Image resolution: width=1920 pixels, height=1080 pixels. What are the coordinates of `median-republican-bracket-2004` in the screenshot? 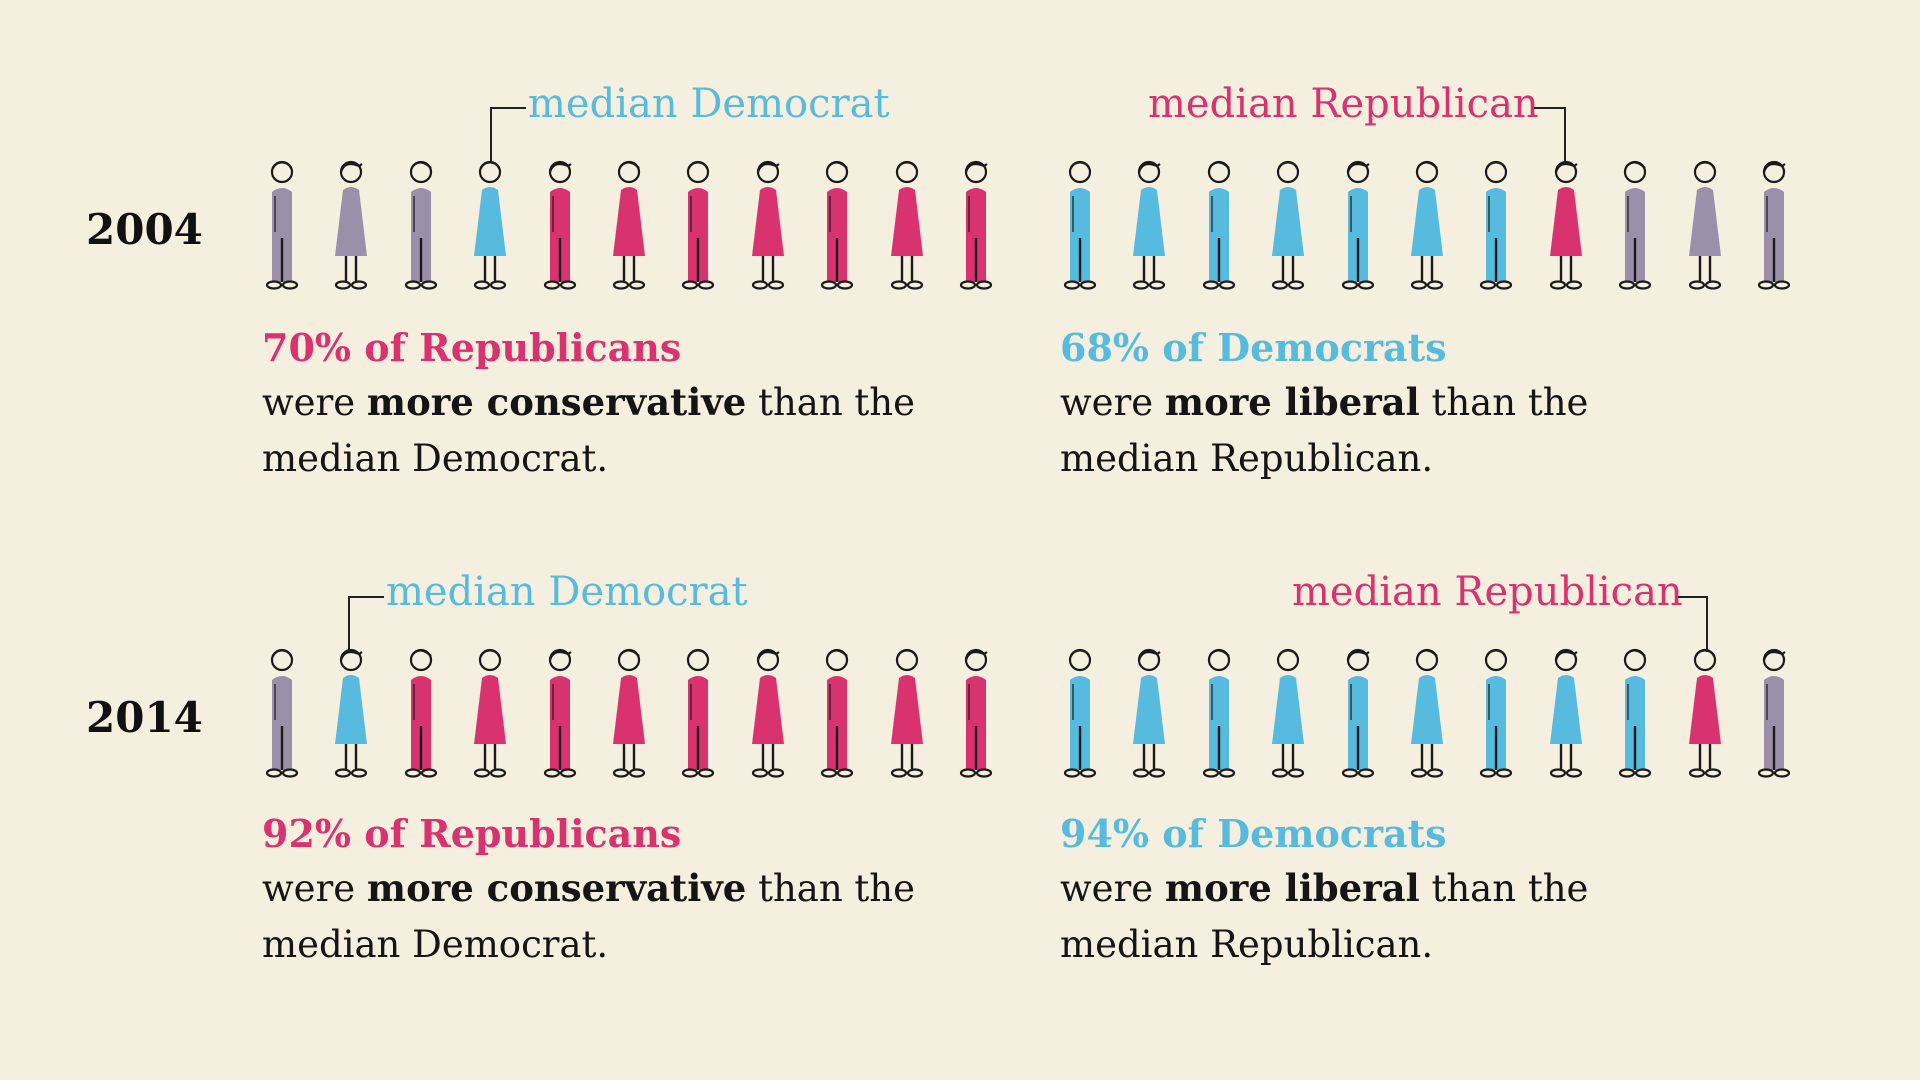 It's located at (1550, 135).